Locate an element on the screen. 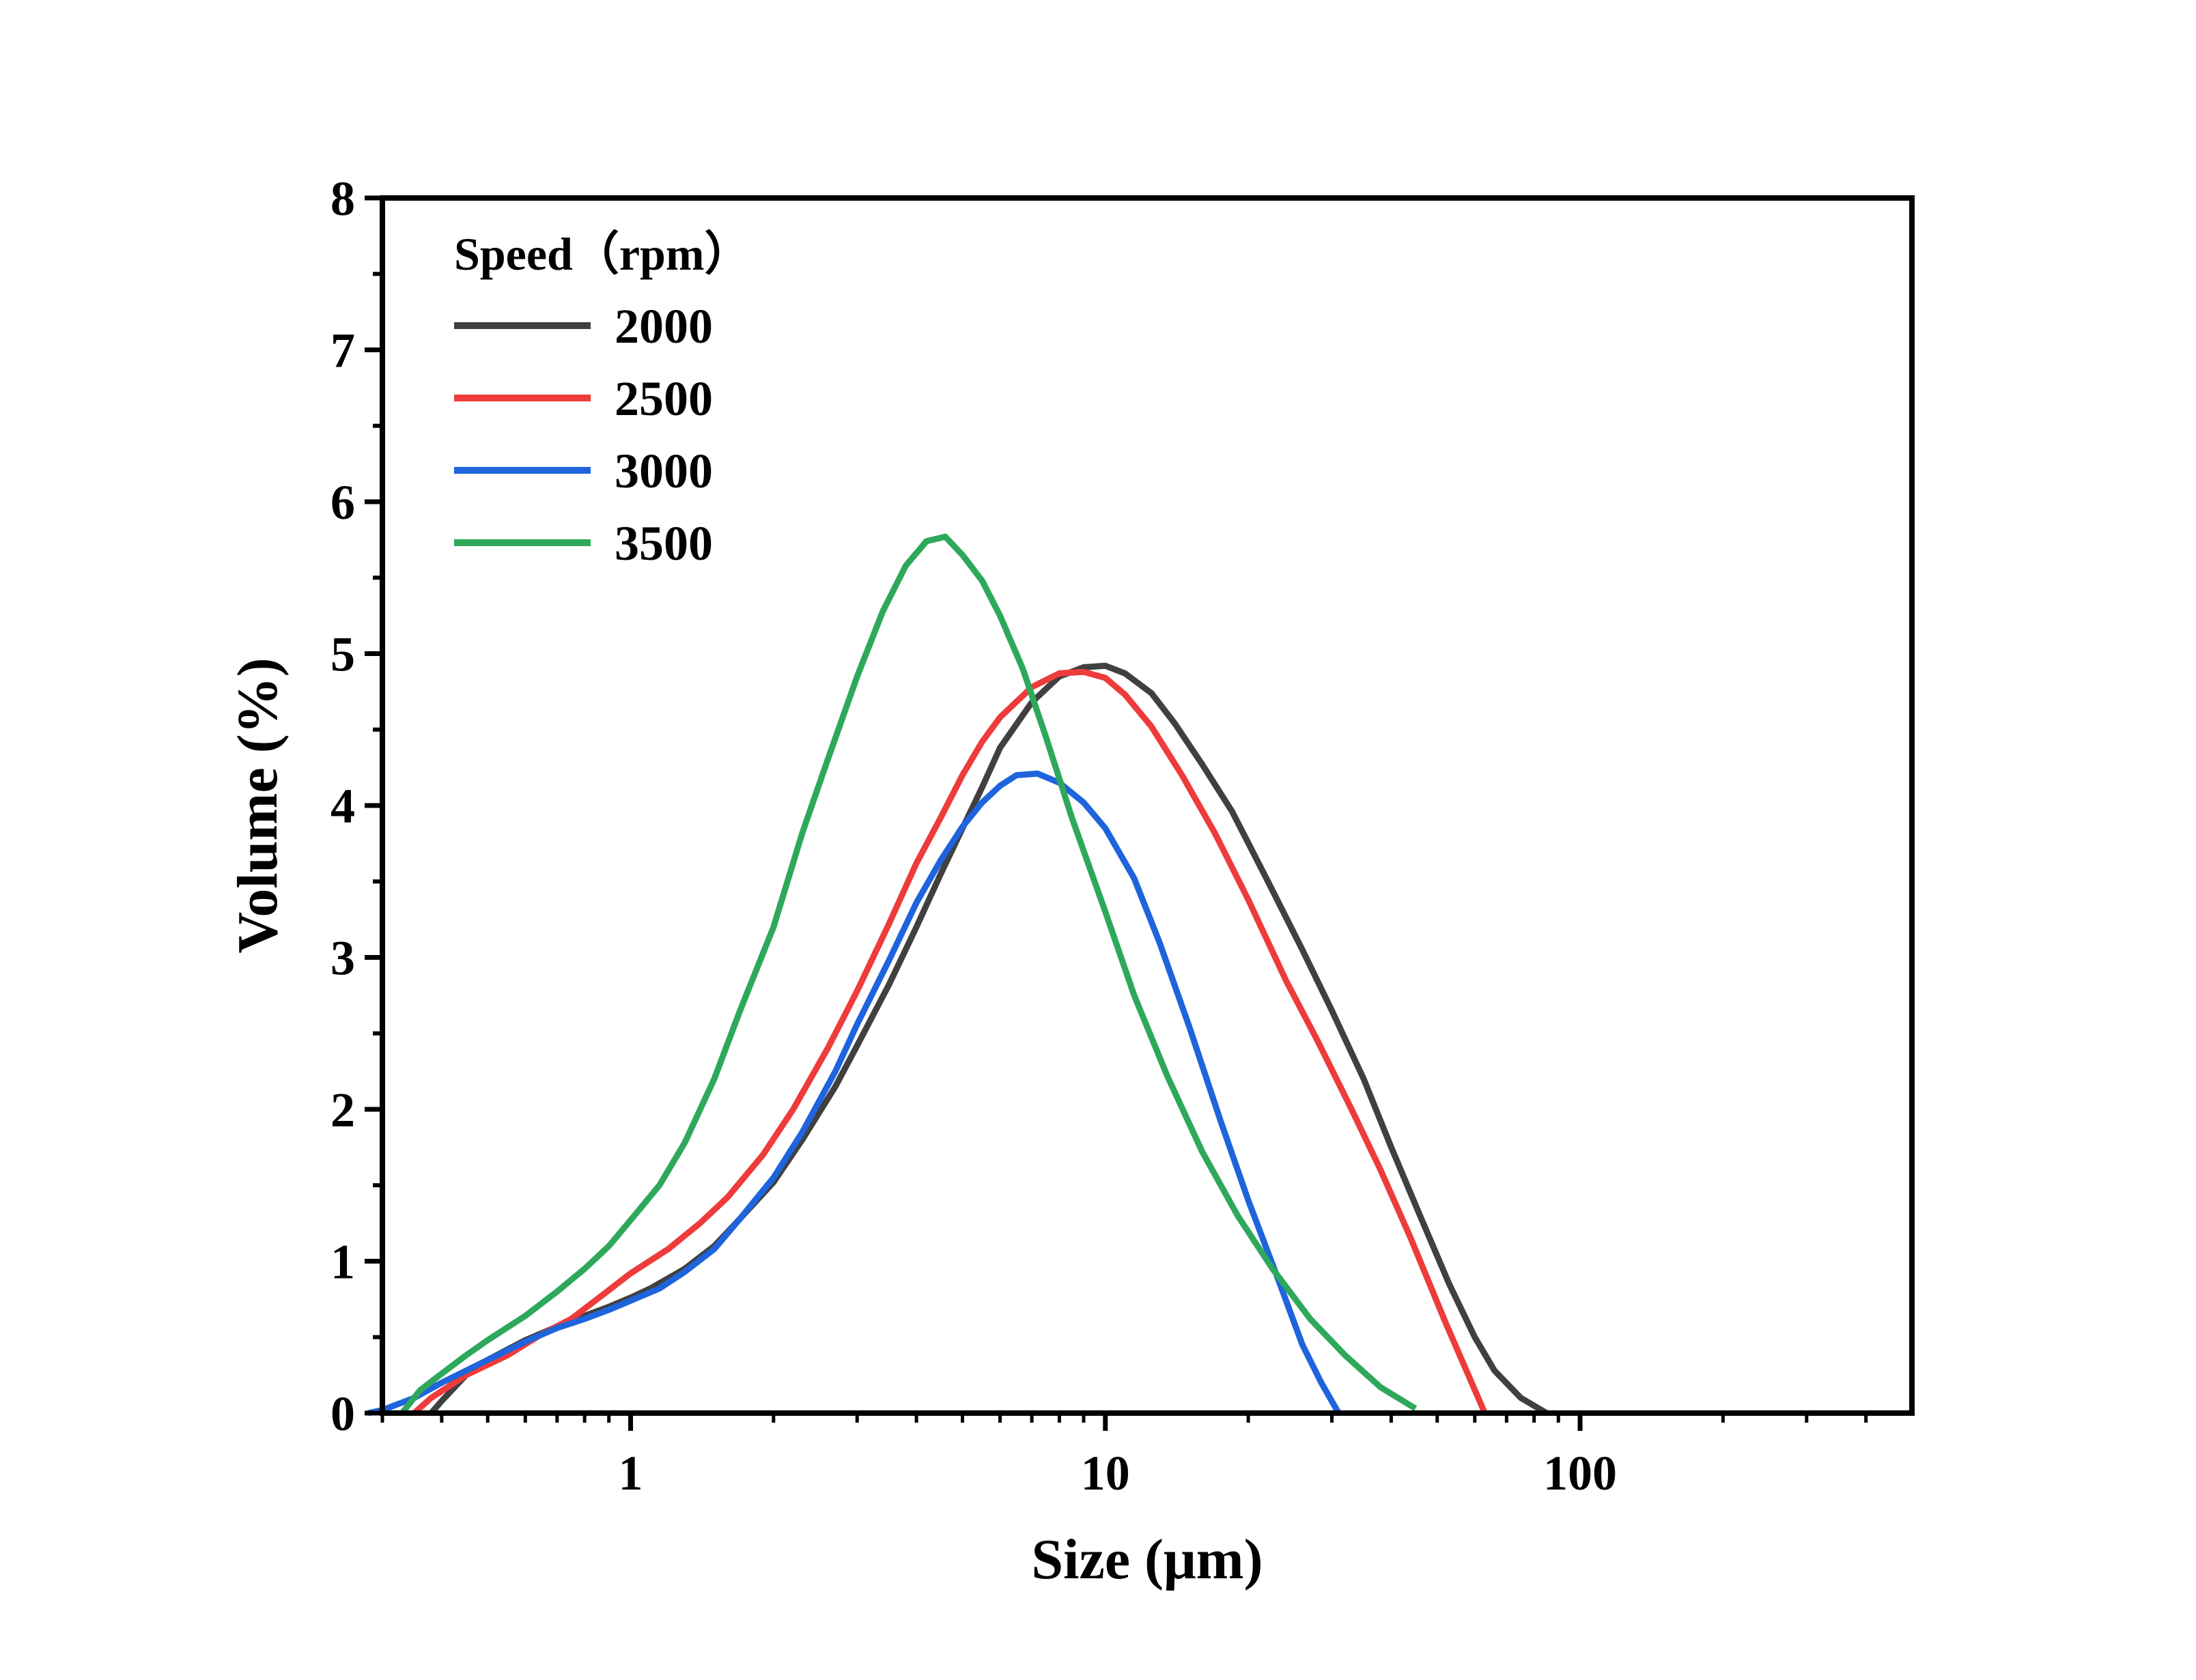 The image size is (2196, 1680). legend-label-2500: 2500 is located at coordinates (664, 398).